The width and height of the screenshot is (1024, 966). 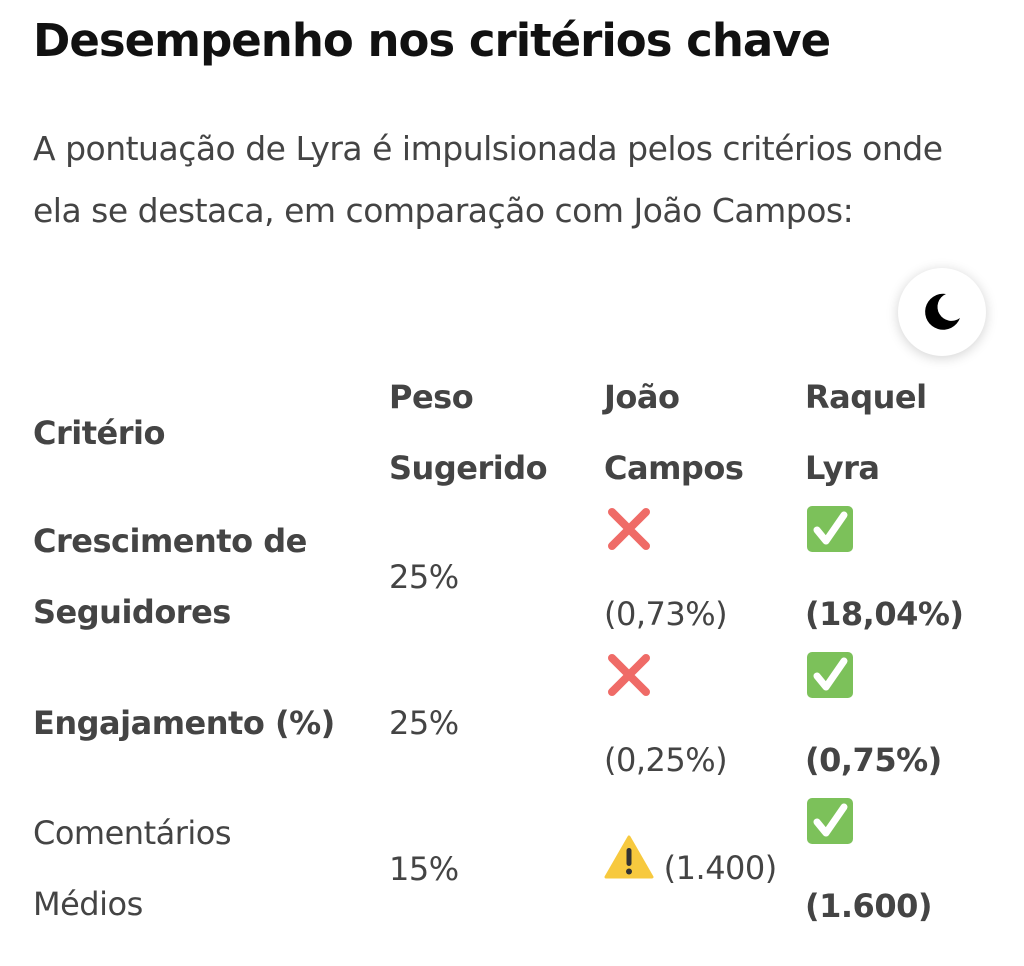 What do you see at coordinates (468, 468) in the screenshot?
I see `header-line: Sugerido` at bounding box center [468, 468].